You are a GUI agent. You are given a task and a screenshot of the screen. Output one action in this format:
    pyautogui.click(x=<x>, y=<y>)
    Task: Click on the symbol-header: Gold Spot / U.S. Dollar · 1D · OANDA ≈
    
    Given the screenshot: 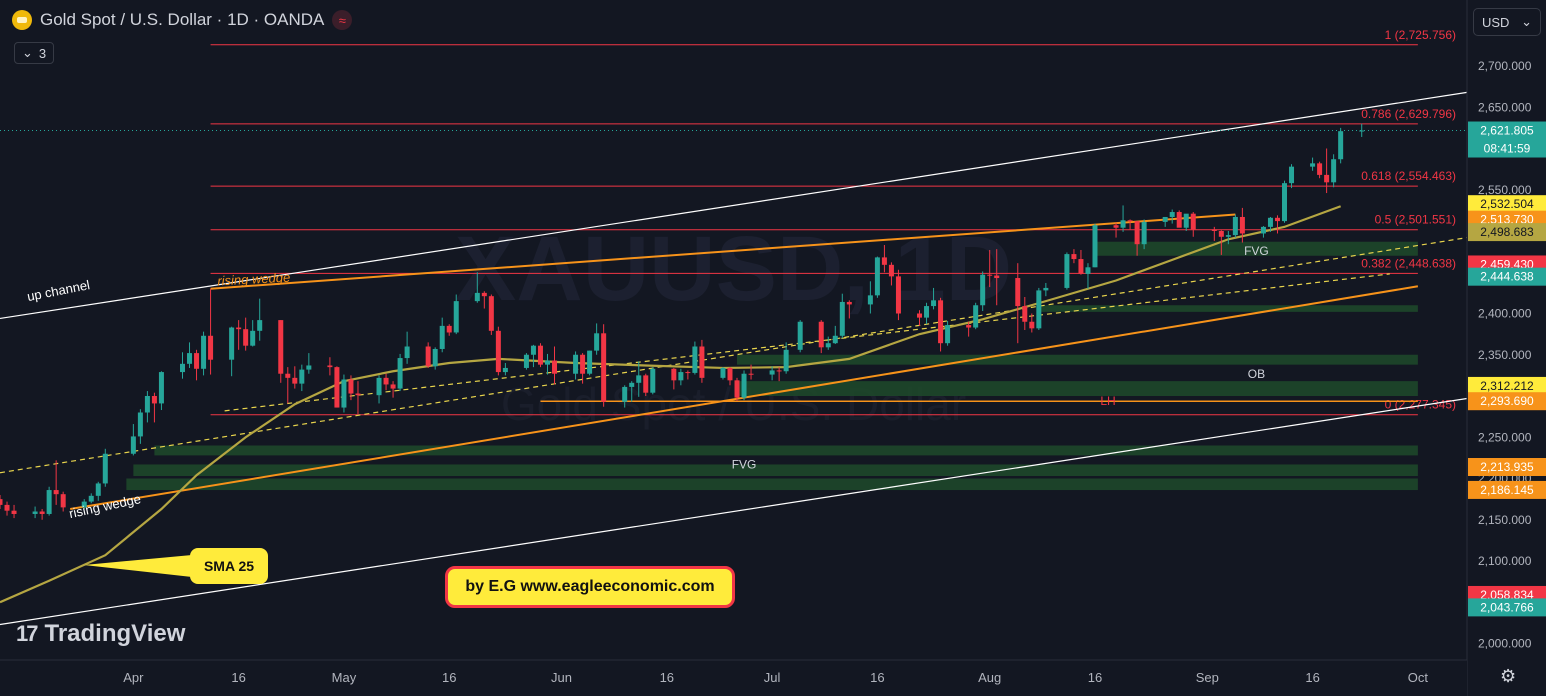 What is the action you would take?
    pyautogui.click(x=182, y=20)
    